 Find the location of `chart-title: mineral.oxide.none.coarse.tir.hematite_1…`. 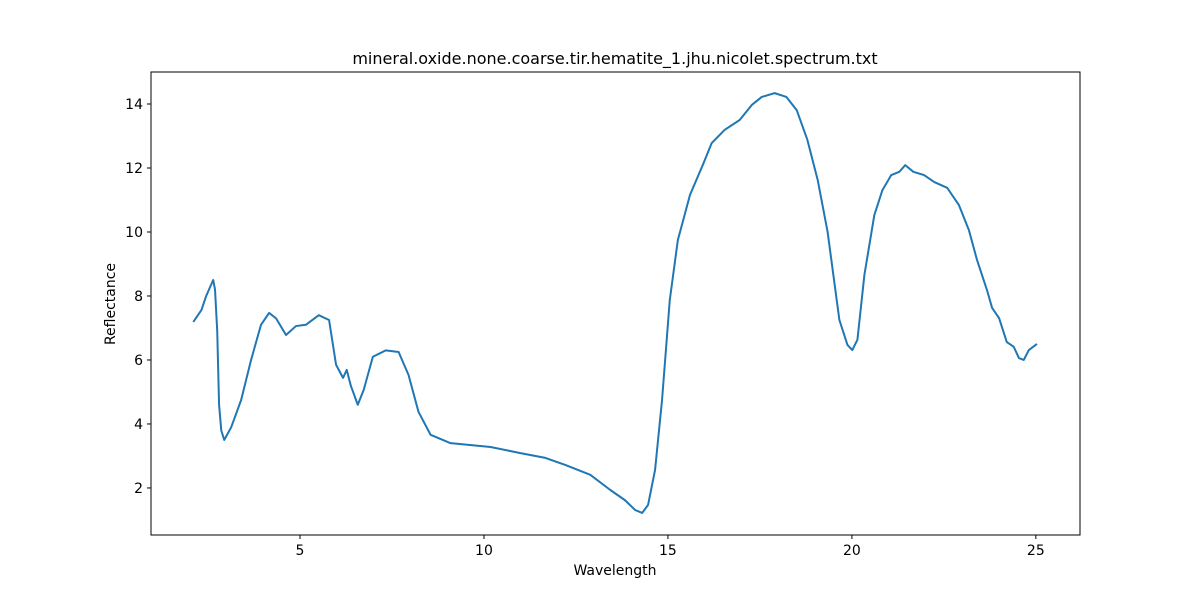

chart-title: mineral.oxide.none.coarse.tir.hematite_1… is located at coordinates (614, 59).